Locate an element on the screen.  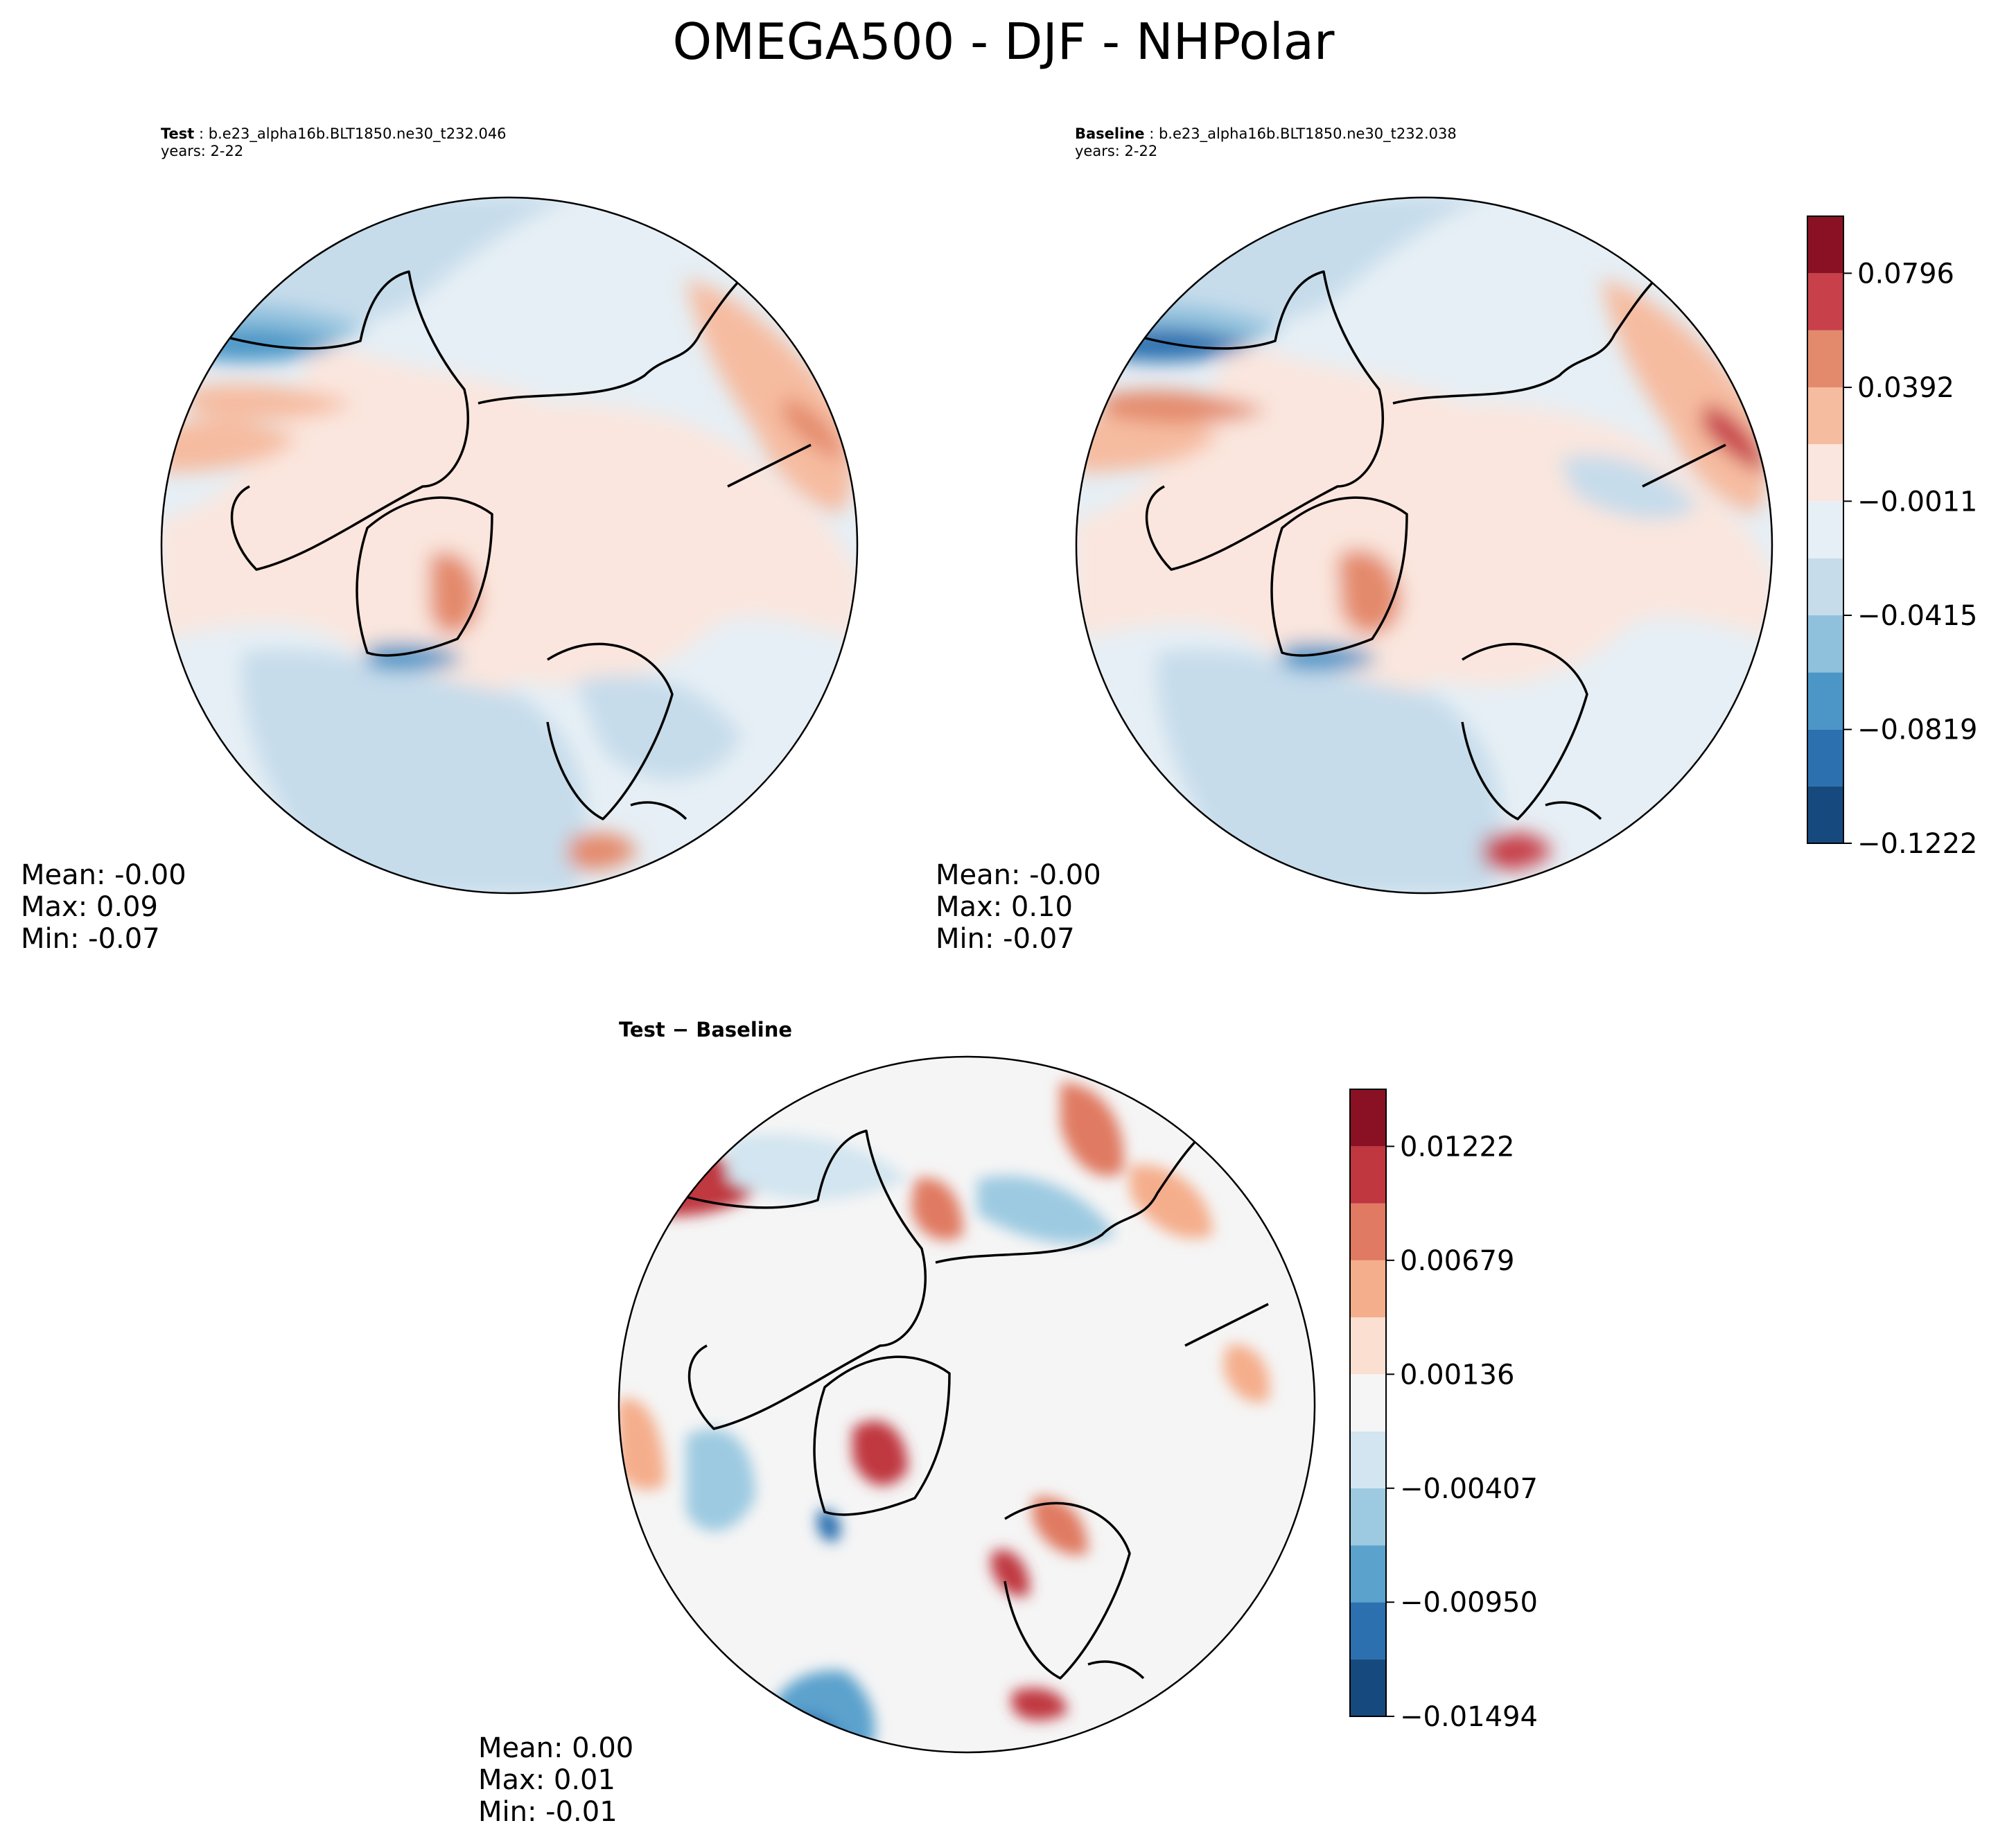
test-label: Test is located at coordinates (178, 133).